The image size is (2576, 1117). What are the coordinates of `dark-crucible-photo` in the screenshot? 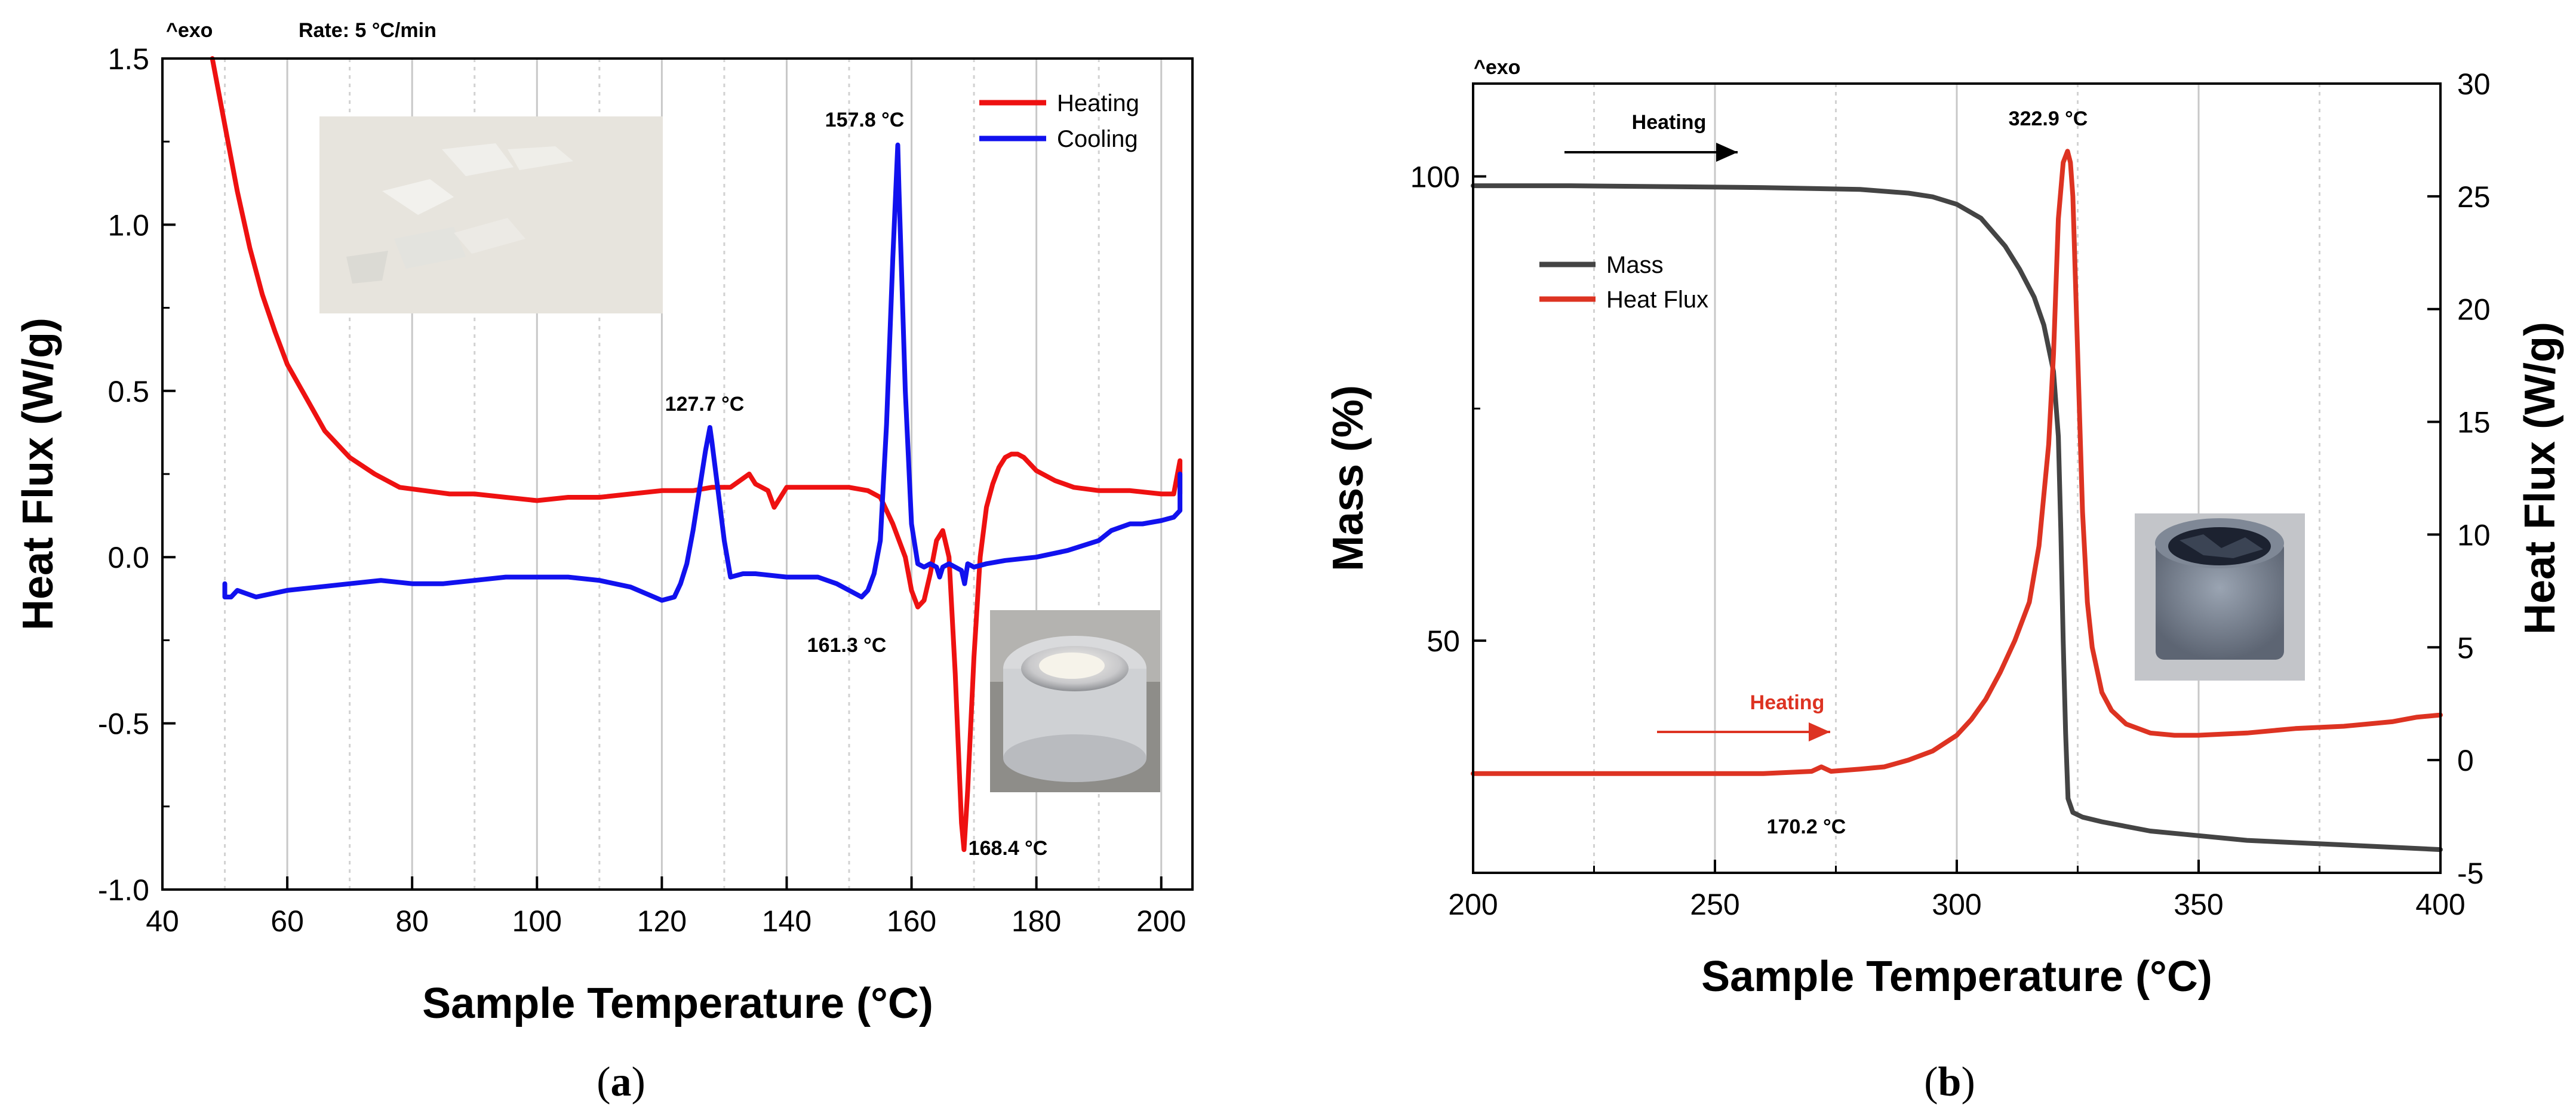 It's located at (2220, 597).